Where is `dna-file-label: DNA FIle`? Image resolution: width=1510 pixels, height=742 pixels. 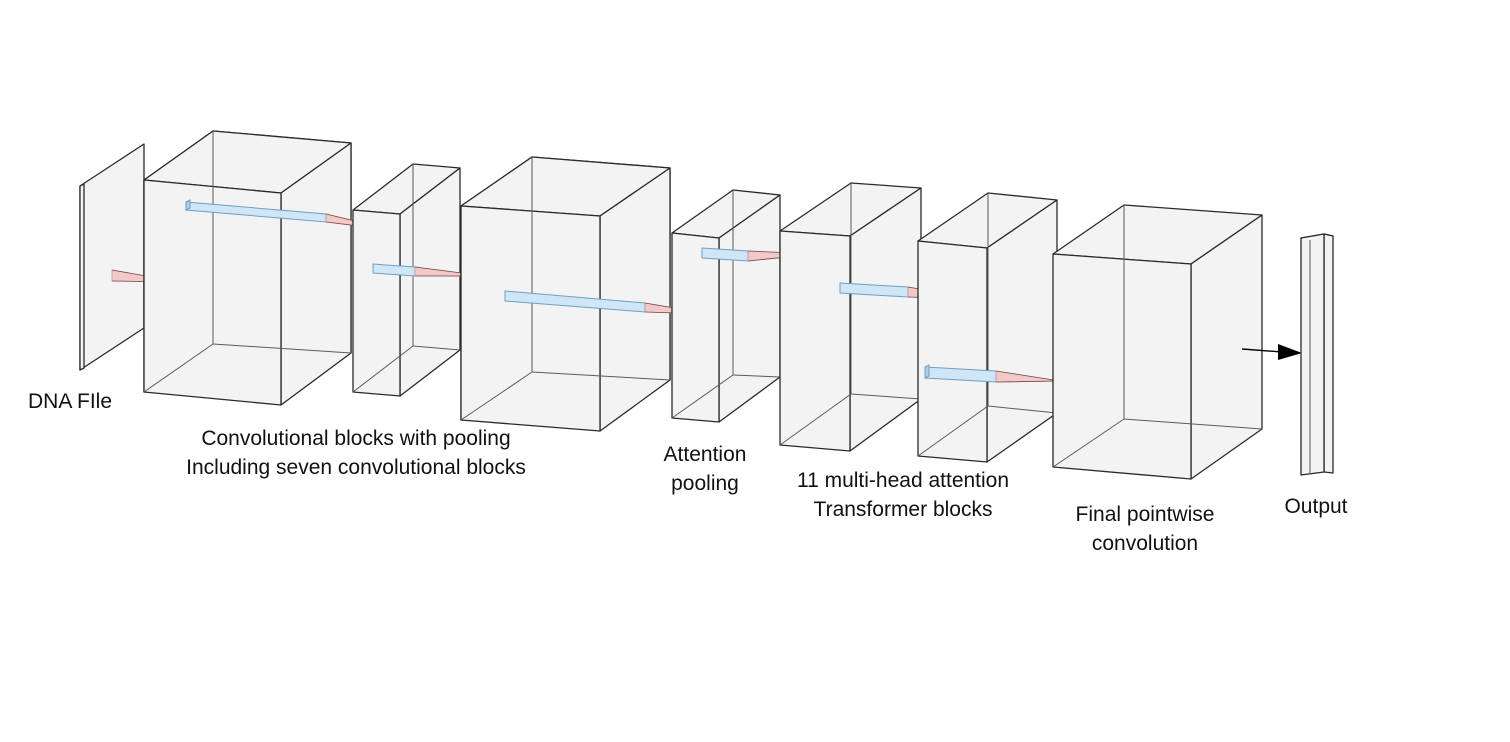
dna-file-label: DNA FIle is located at coordinates (70, 401).